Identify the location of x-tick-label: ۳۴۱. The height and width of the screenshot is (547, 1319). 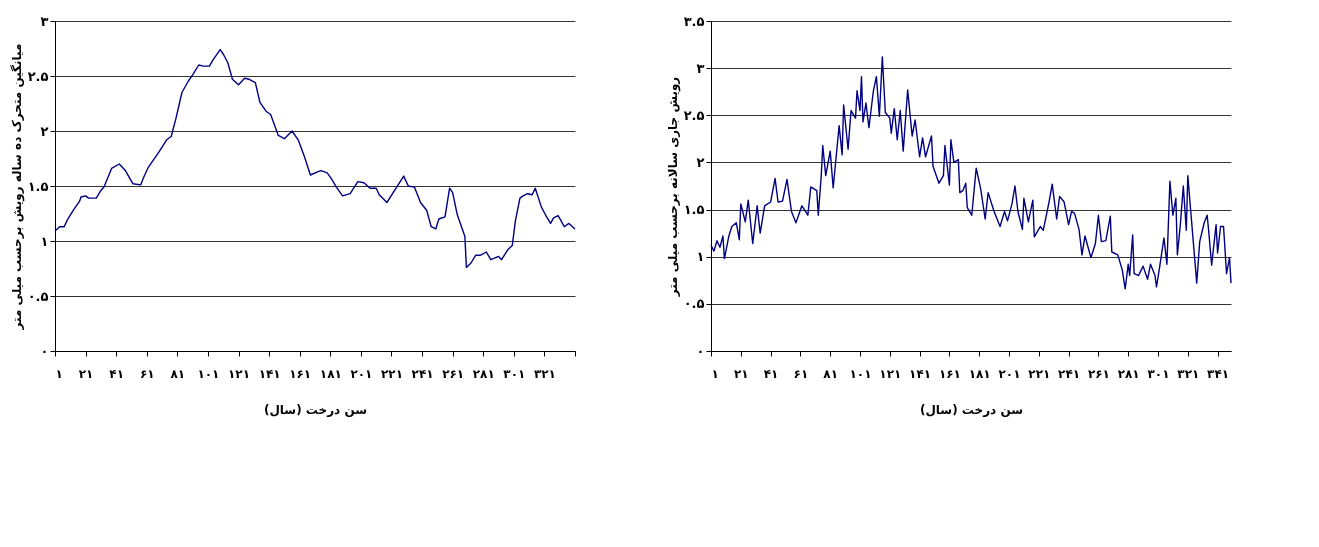
(1218, 373).